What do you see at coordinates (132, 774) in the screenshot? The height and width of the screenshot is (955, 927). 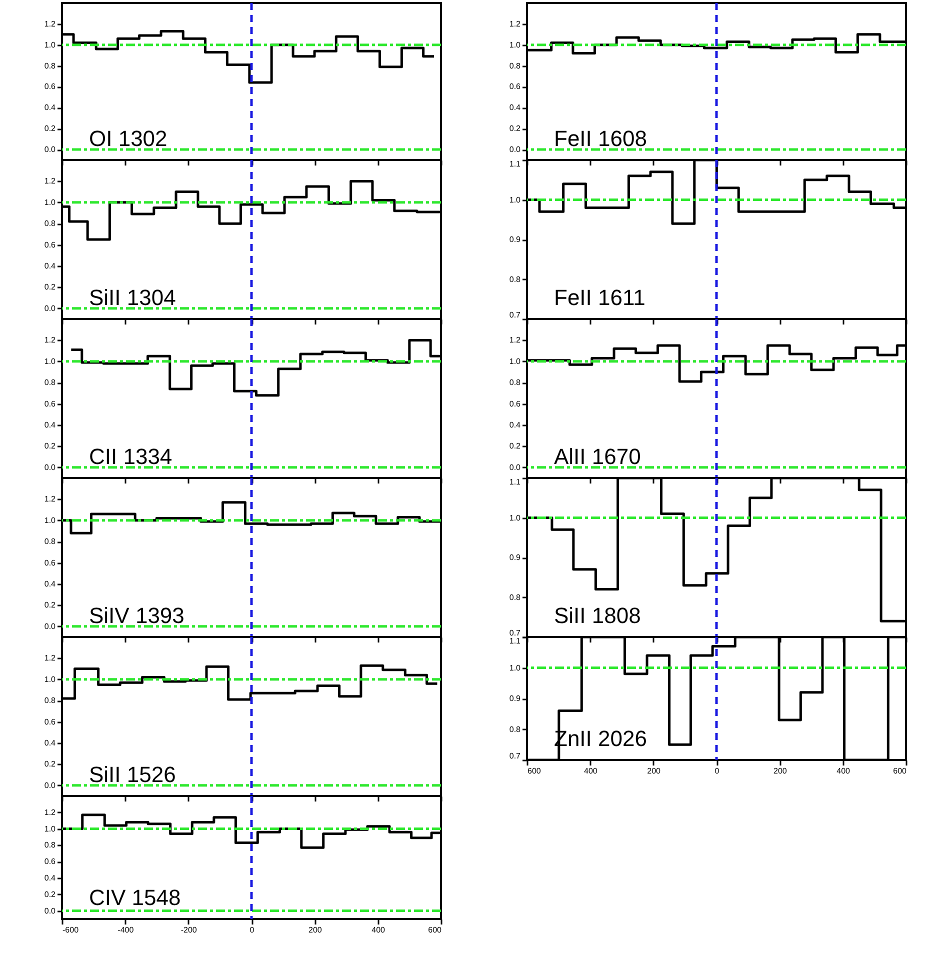 I see `text: SiII 1526` at bounding box center [132, 774].